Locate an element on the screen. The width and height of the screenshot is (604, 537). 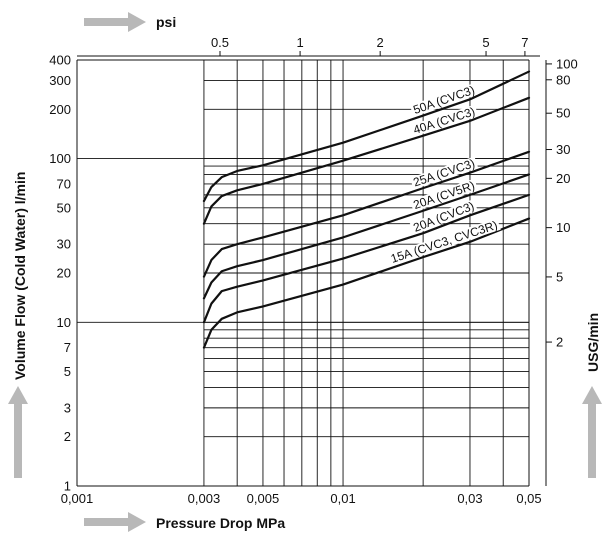
psi-tick-label: 1 is located at coordinates (299, 42).